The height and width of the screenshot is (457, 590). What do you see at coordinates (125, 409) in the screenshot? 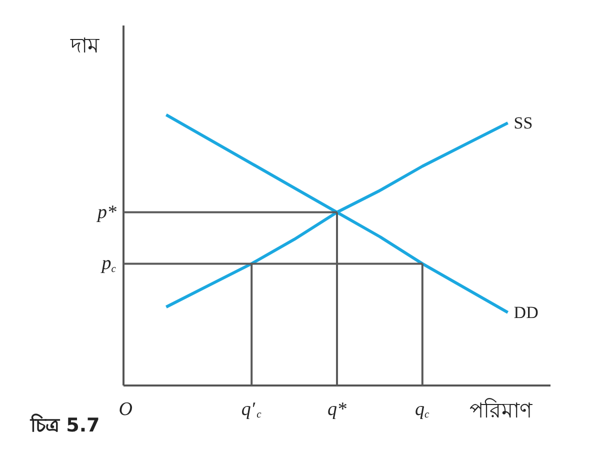
I see `x-tick-label: O` at bounding box center [125, 409].